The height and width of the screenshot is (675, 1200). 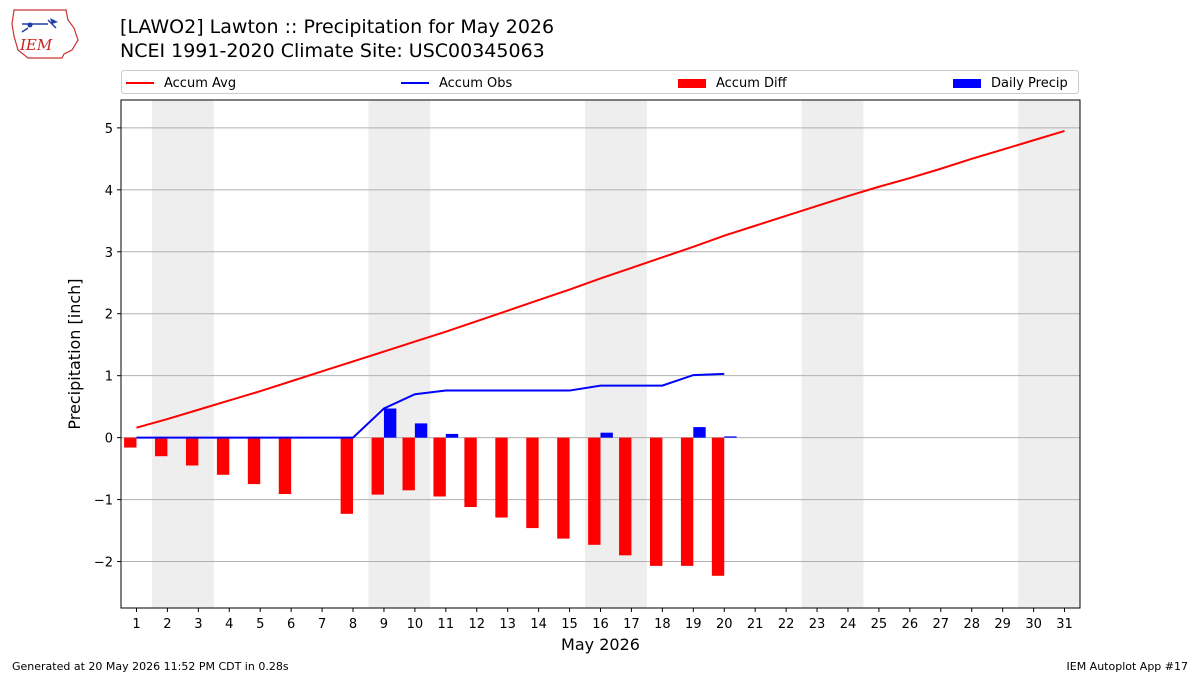 What do you see at coordinates (136, 624) in the screenshot?
I see `x-tick-label: 1` at bounding box center [136, 624].